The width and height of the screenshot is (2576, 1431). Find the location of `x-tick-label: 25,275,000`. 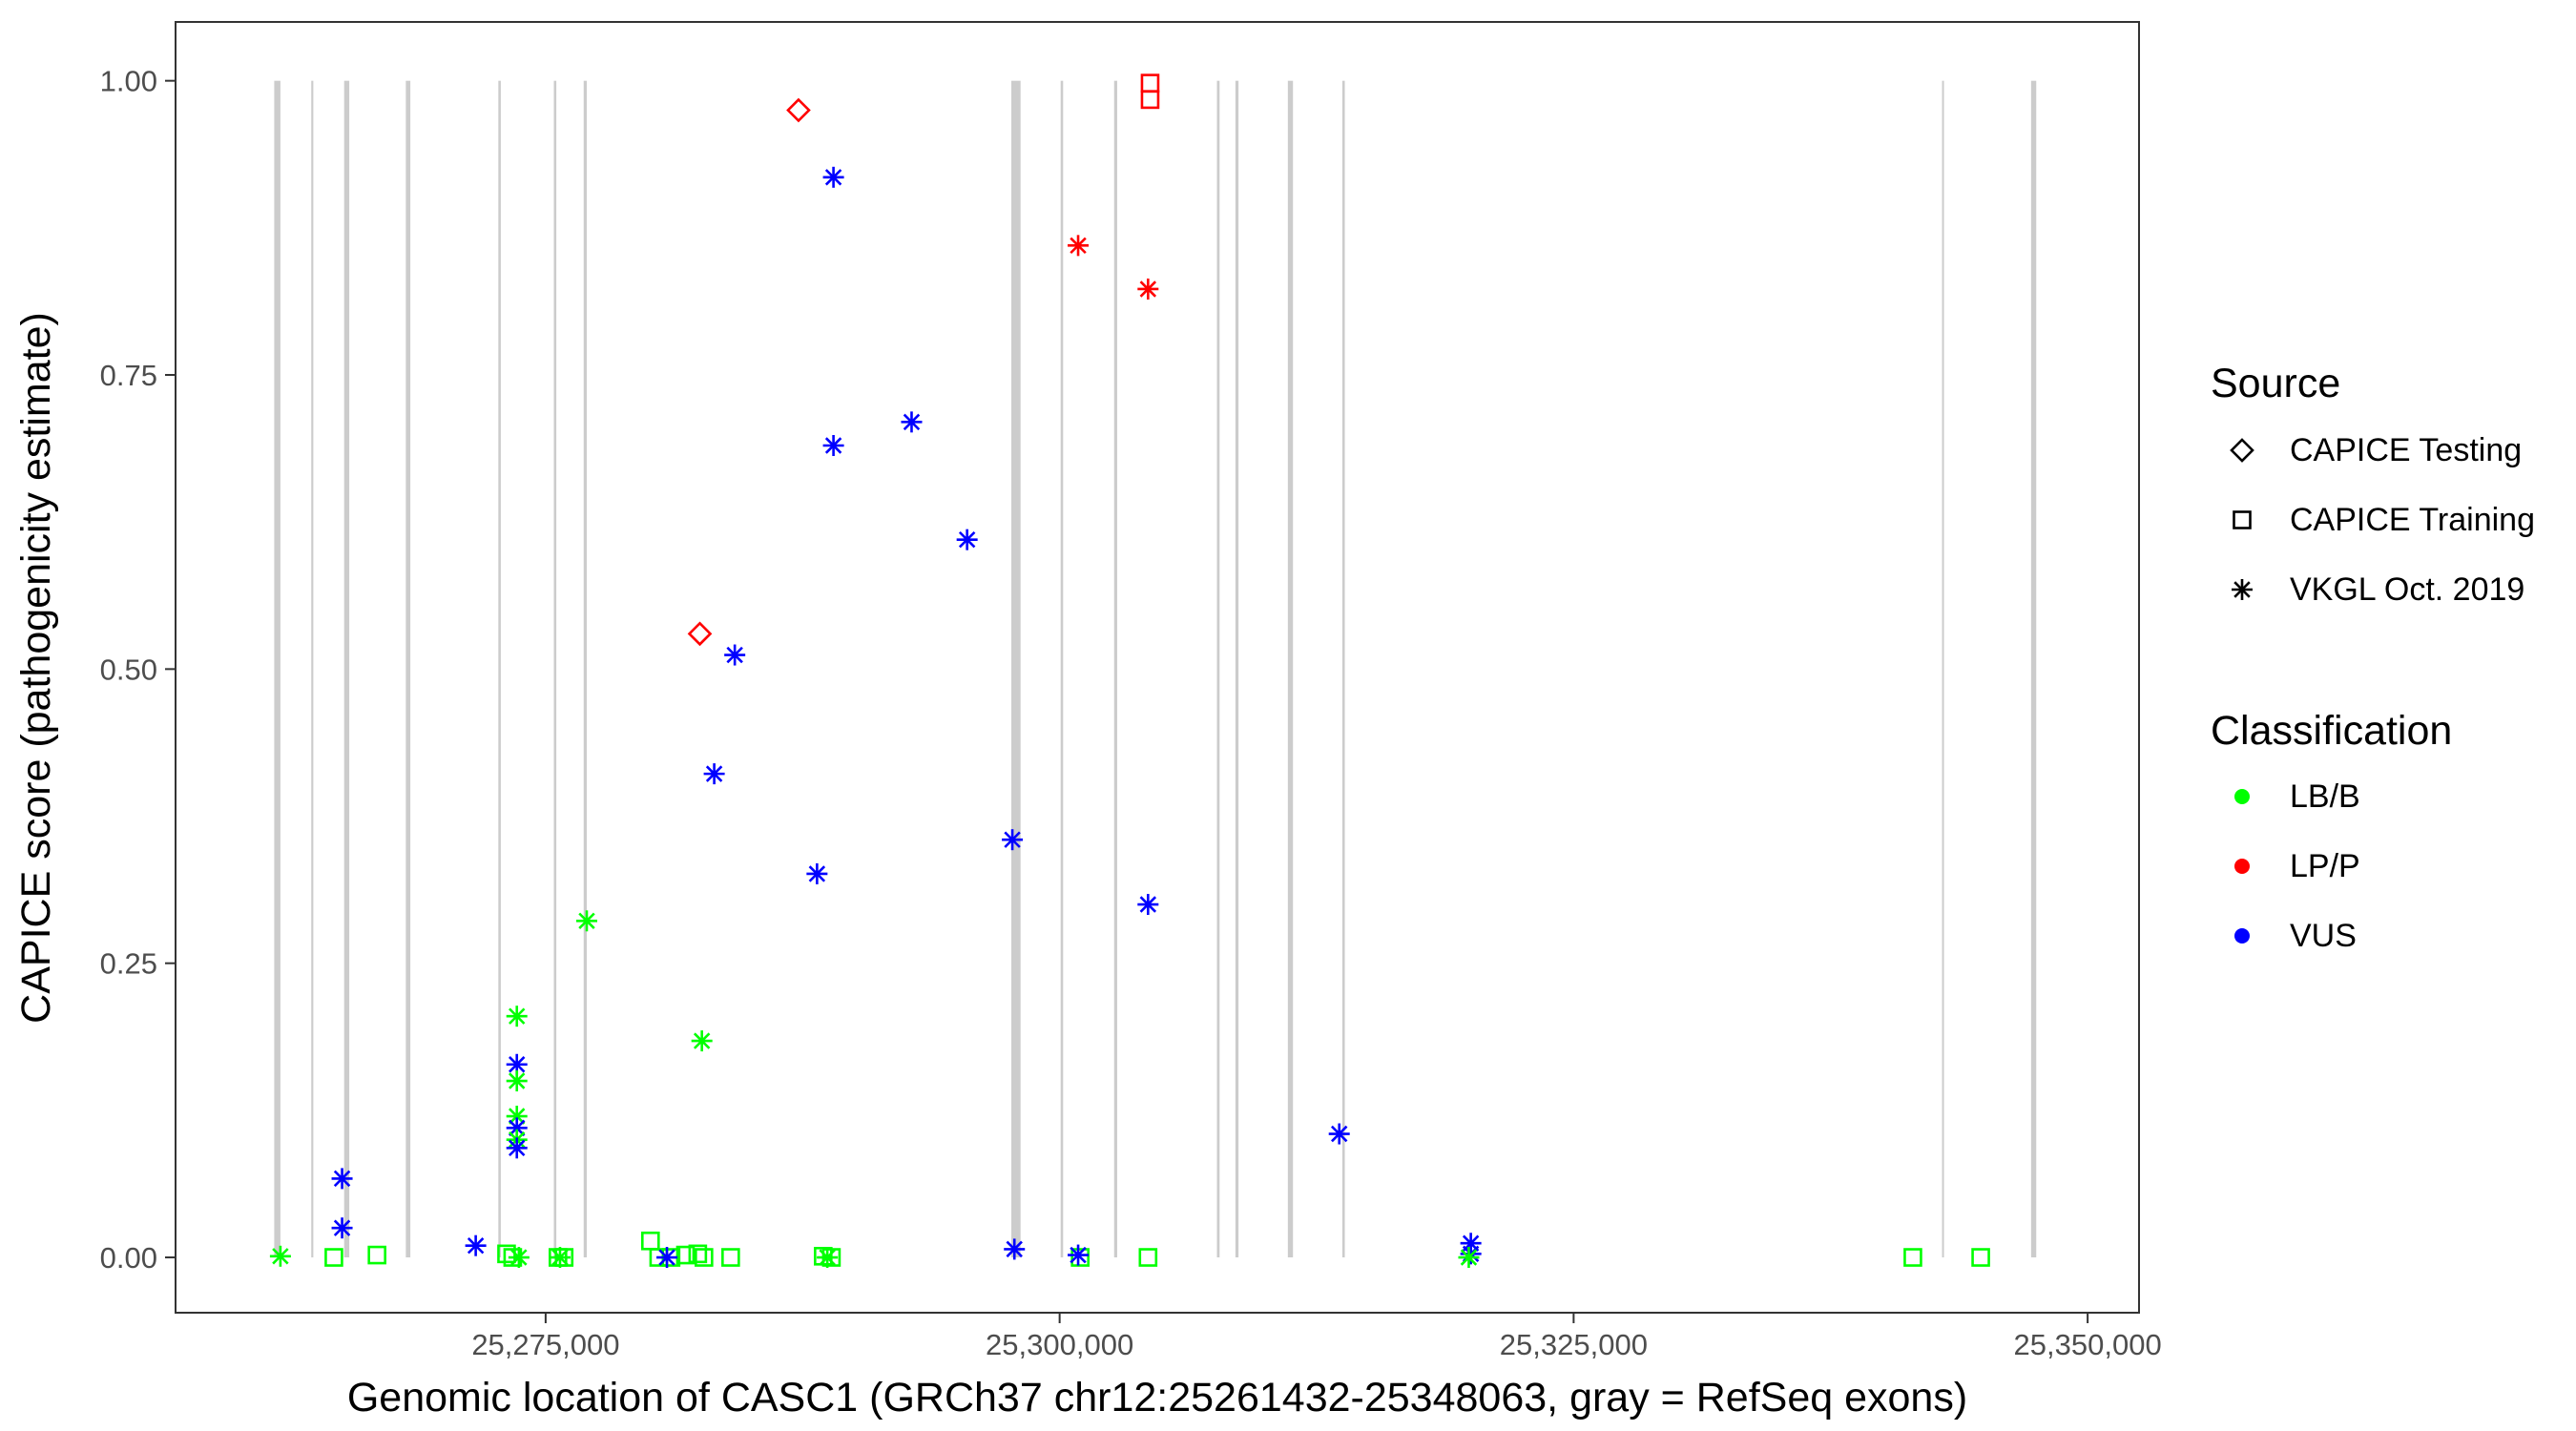

x-tick-label: 25,275,000 is located at coordinates (545, 1344).